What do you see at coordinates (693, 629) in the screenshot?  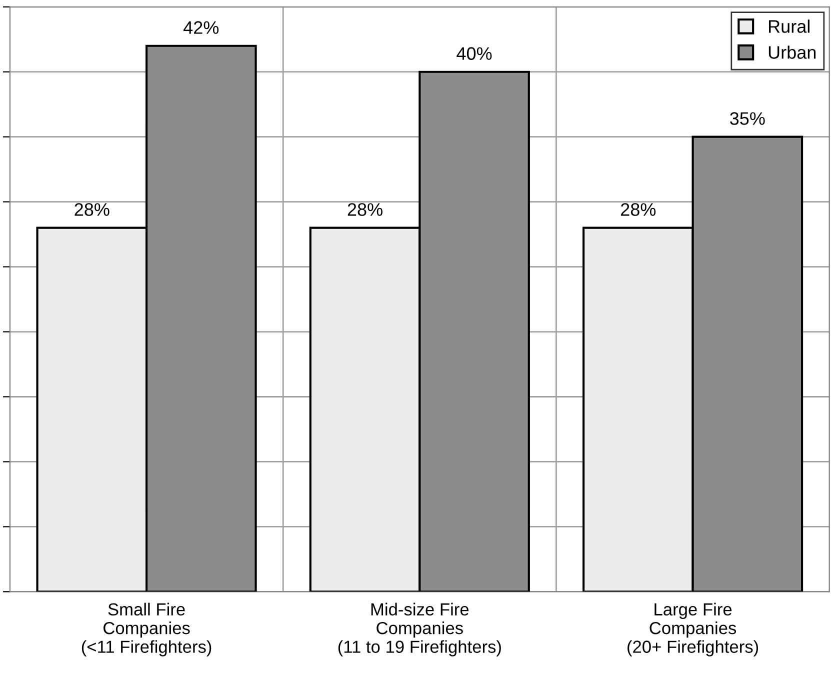 I see `x-tick-label: Large Fire Companies (20+ Firefighters)` at bounding box center [693, 629].